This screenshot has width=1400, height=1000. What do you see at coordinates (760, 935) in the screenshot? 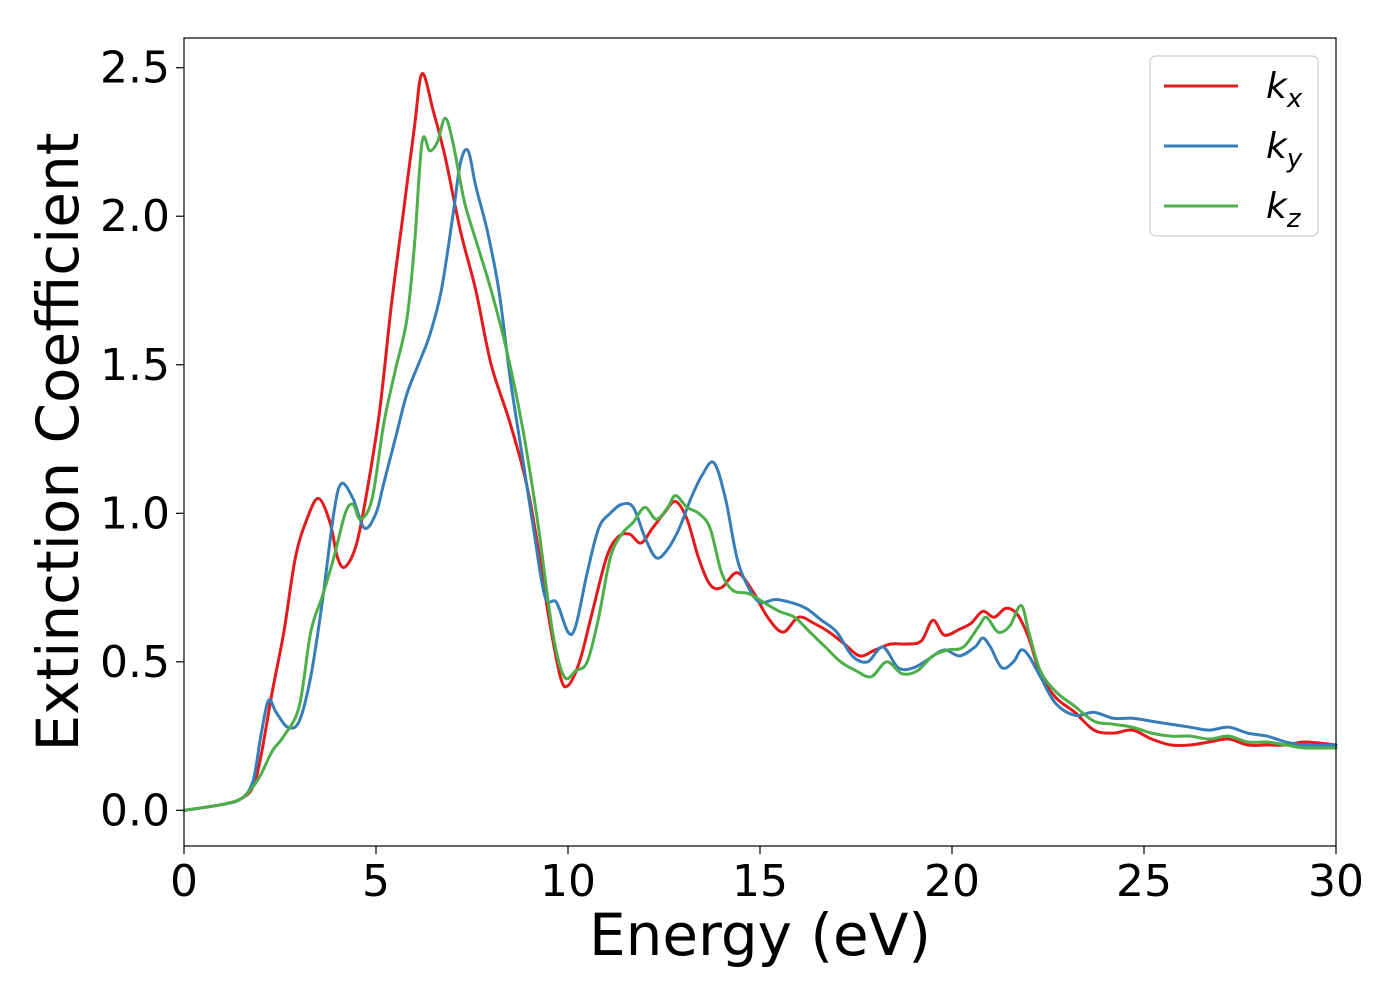
I see `x-axis-title: Energy (eV)` at bounding box center [760, 935].